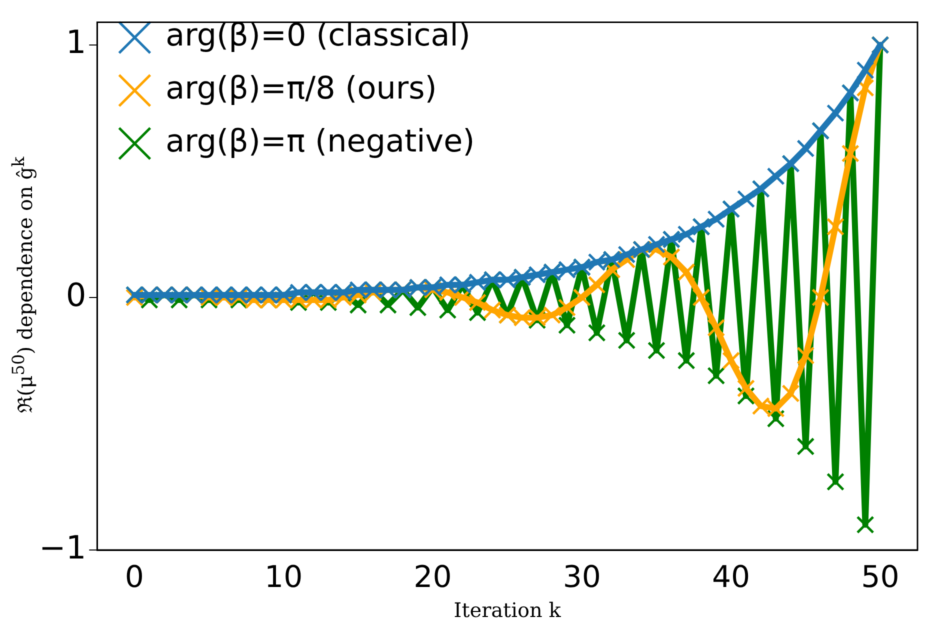 The image size is (931, 624). What do you see at coordinates (318, 36) in the screenshot?
I see `legend-label: arg(β)=0 (classical)` at bounding box center [318, 36].